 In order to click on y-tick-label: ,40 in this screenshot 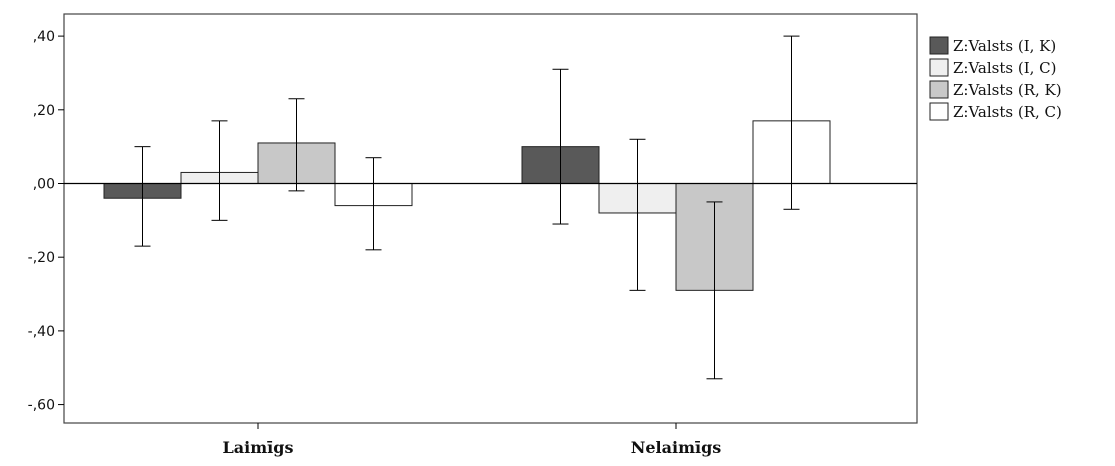, I will do `click(44, 37)`.